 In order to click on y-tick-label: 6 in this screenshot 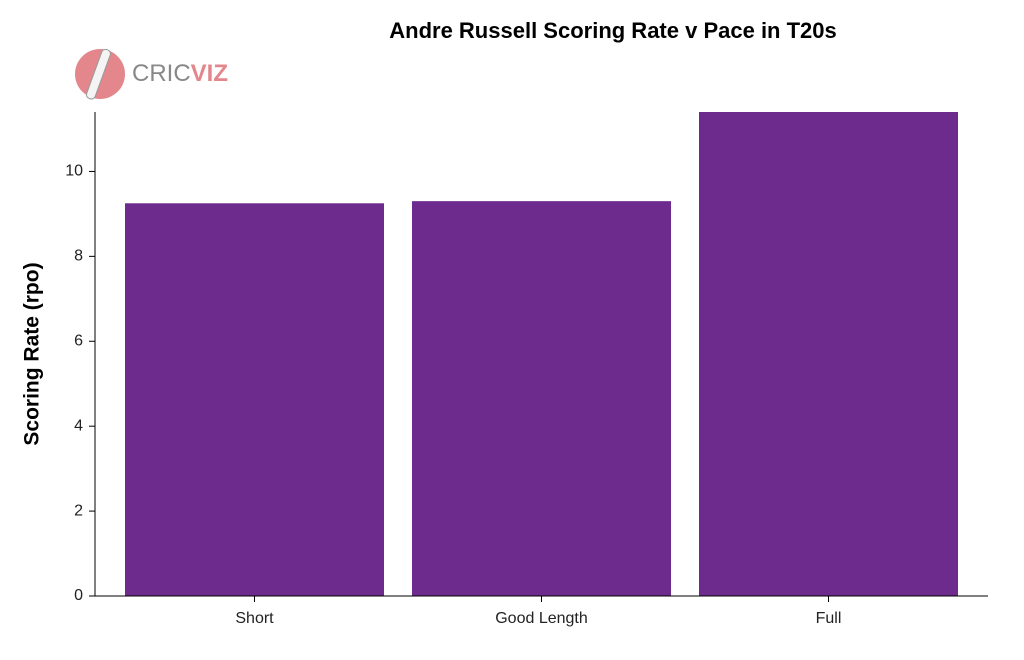, I will do `click(78, 340)`.